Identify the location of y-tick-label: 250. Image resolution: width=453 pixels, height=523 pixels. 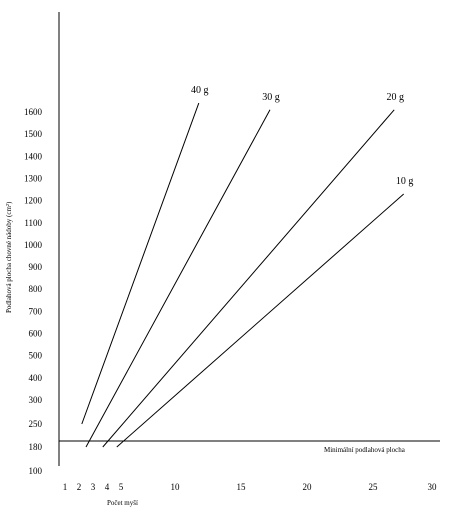
(36, 424).